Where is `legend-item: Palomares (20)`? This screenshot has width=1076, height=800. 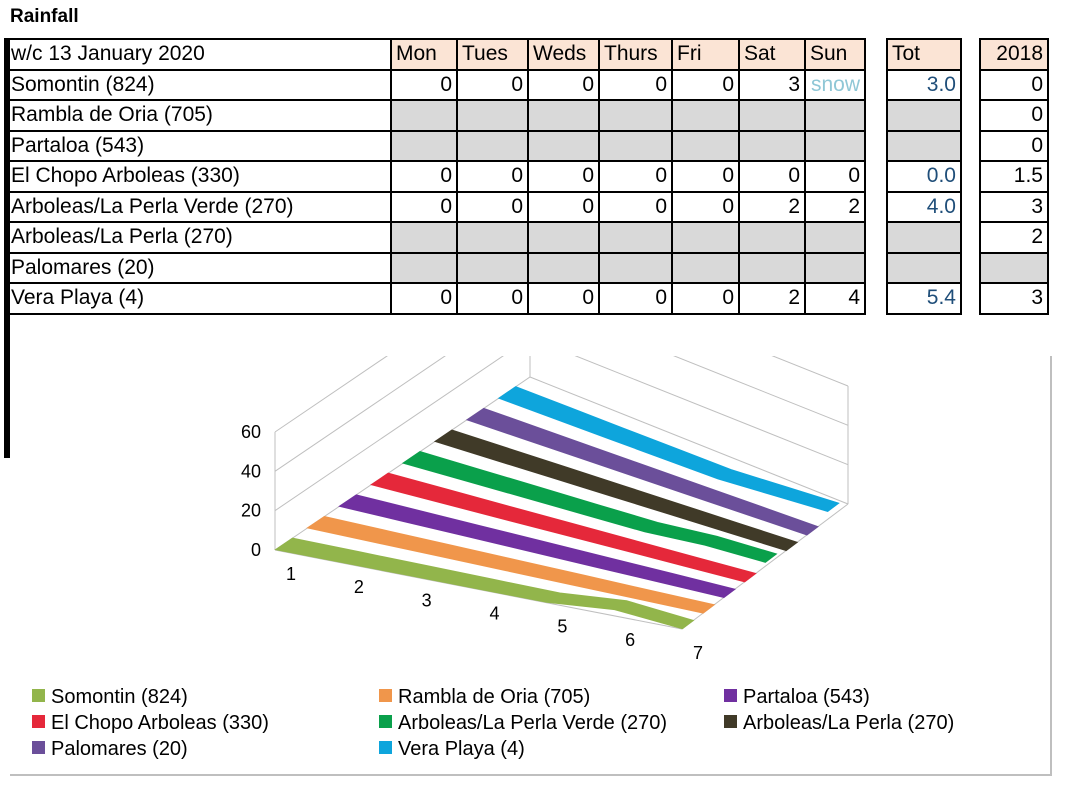
legend-item: Palomares (20) is located at coordinates (110, 749).